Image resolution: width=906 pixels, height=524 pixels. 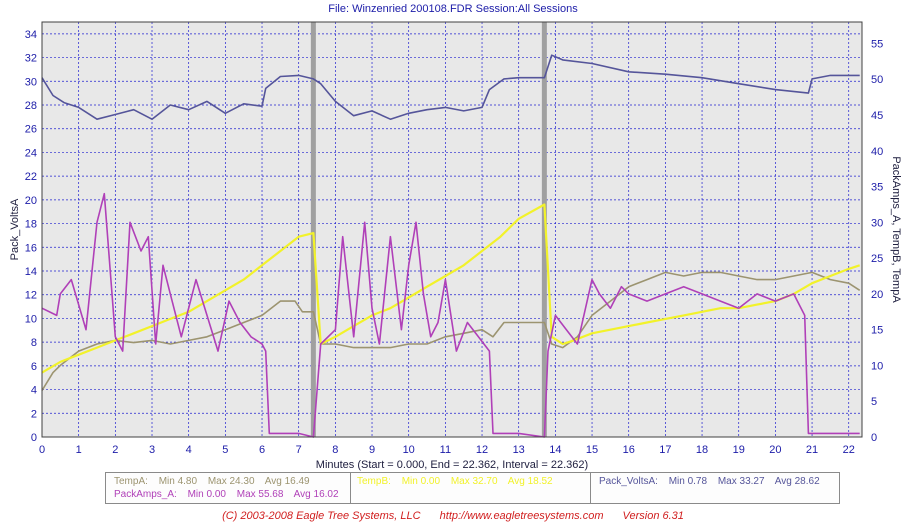 I want to click on y-right-tick-label: 45, so click(x=877, y=116).